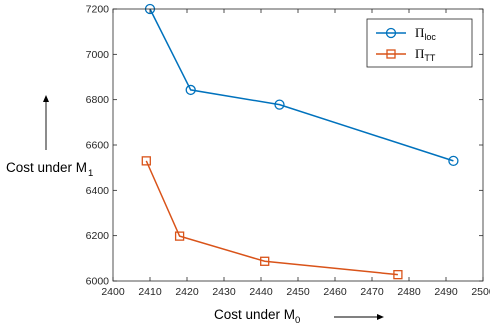 This screenshot has width=490, height=327. Describe the element at coordinates (409, 292) in the screenshot. I see `x-tick-label: 2480` at that location.